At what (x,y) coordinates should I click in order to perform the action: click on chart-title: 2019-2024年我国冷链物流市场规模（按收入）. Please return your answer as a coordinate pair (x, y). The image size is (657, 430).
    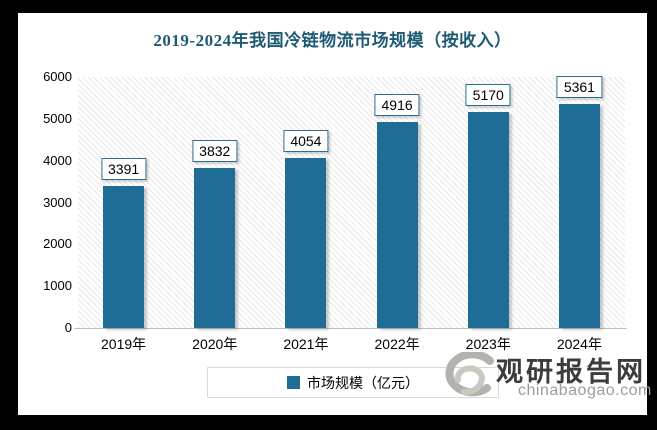
    Looking at the image, I should click on (332, 40).